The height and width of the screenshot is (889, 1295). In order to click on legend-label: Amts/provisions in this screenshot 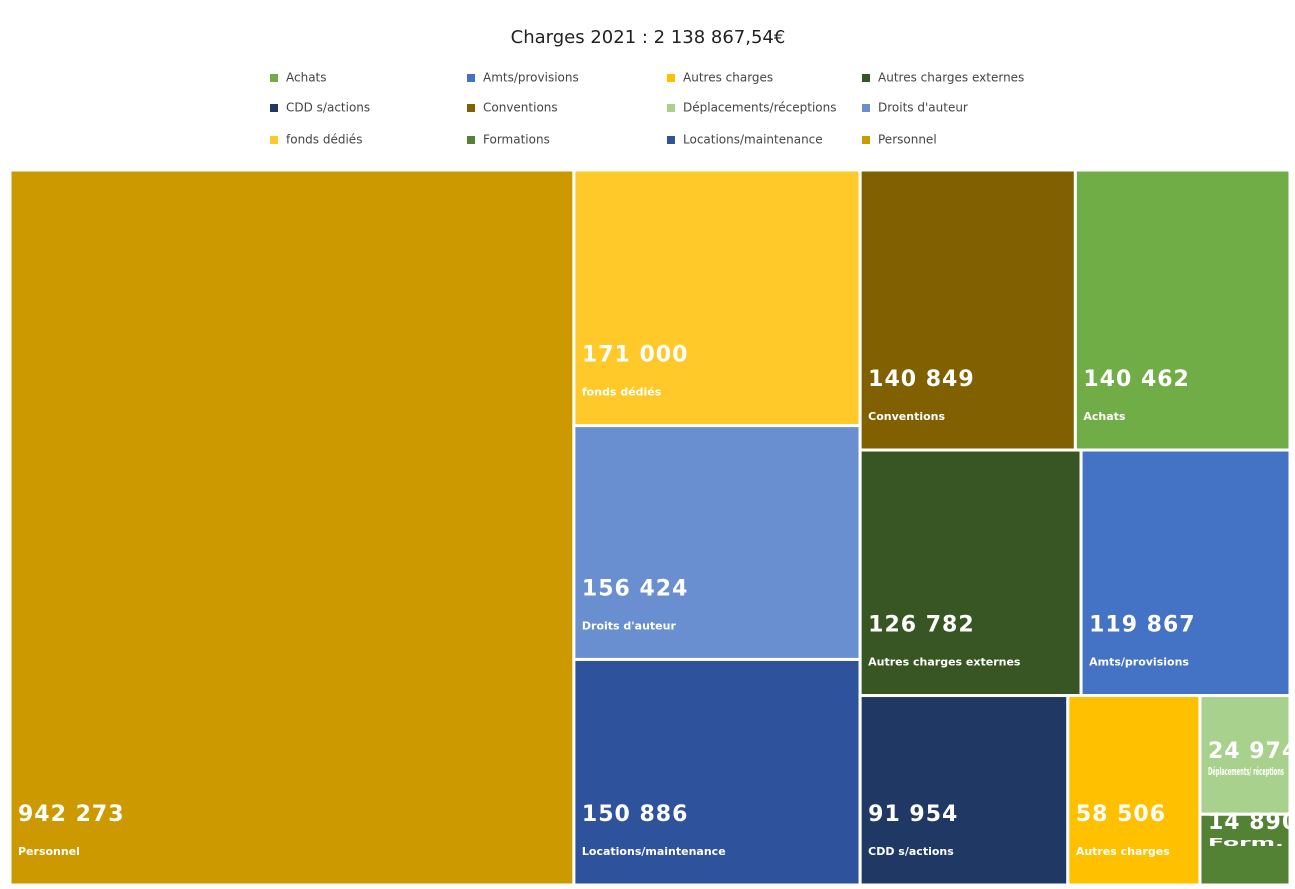, I will do `click(531, 78)`.